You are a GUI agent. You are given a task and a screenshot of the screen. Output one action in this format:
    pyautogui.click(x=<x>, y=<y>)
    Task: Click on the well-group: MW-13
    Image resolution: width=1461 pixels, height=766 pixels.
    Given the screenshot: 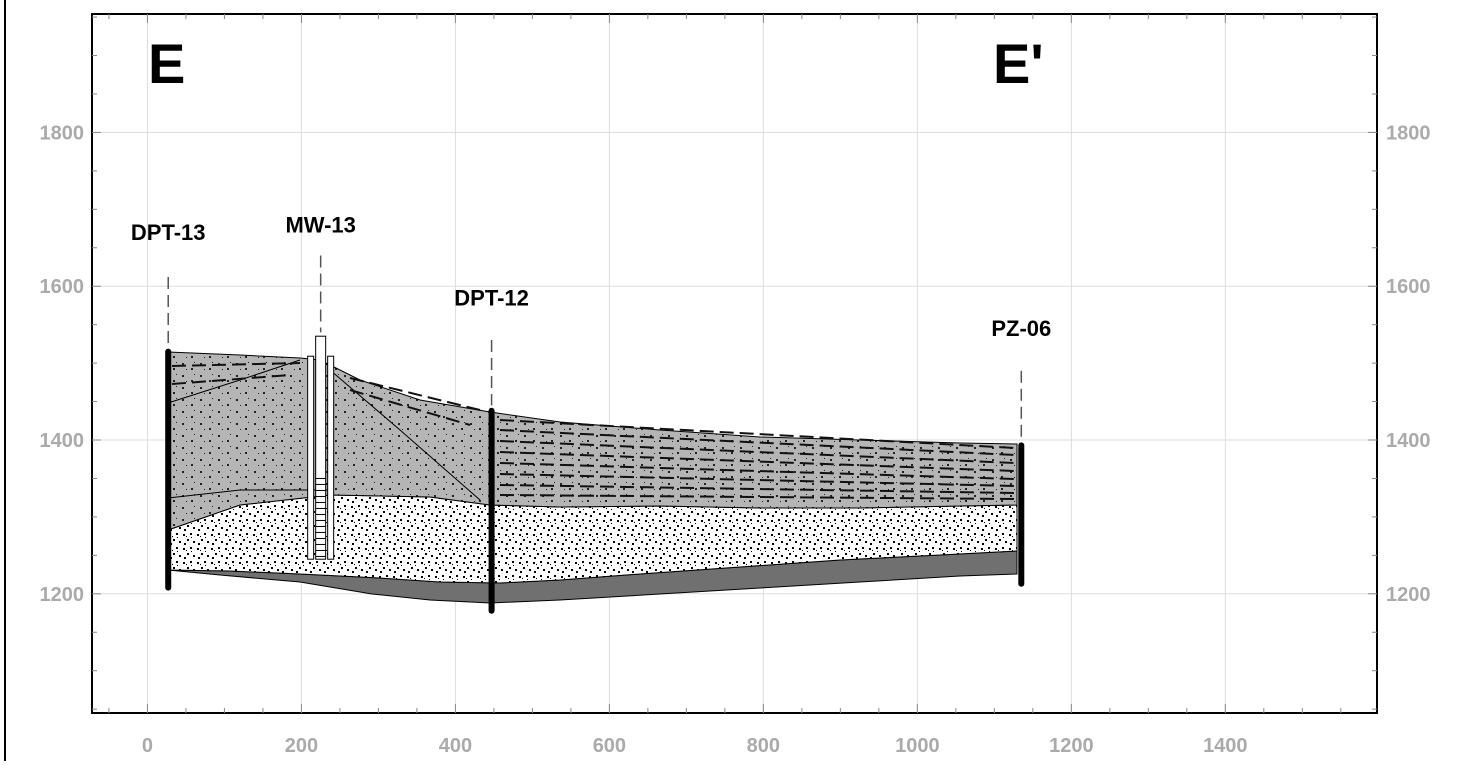 What is the action you would take?
    pyautogui.click(x=320, y=386)
    